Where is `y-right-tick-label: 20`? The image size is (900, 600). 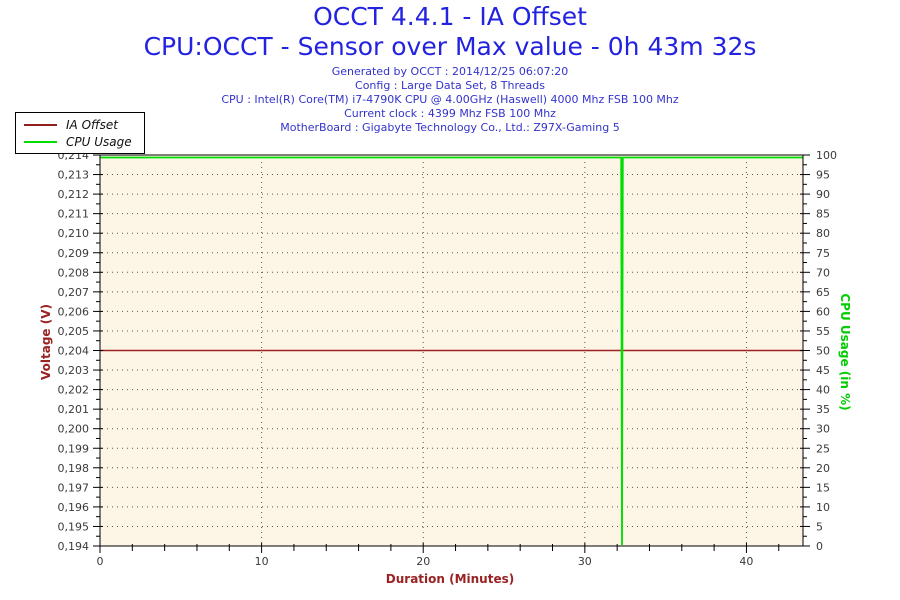 y-right-tick-label: 20 is located at coordinates (823, 468).